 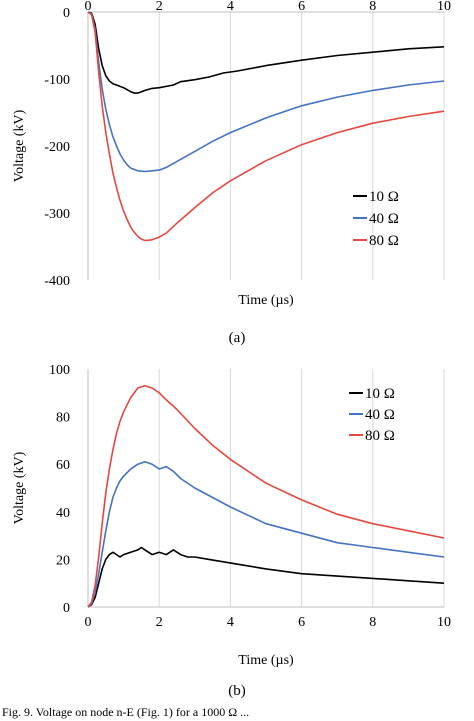 What do you see at coordinates (57, 147) in the screenshot?
I see `chart-a-y-tick-label: -200` at bounding box center [57, 147].